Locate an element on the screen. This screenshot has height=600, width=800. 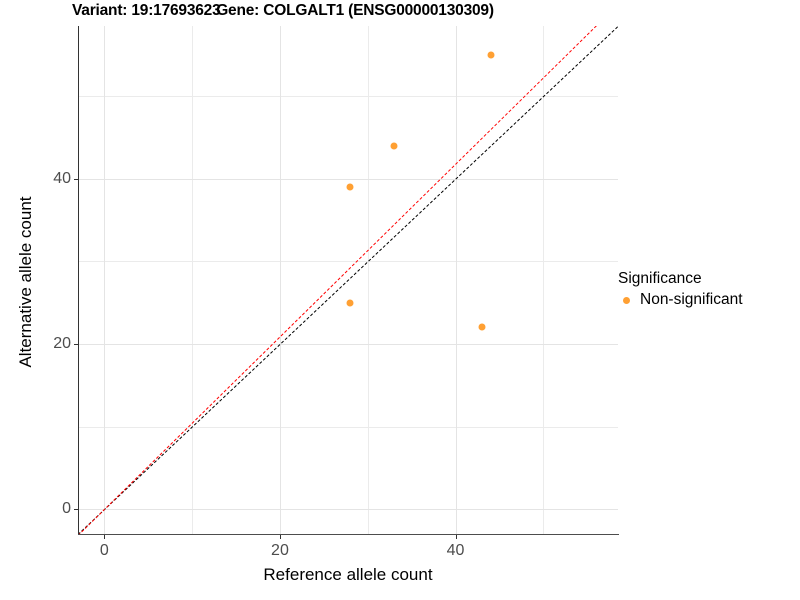
x-tick-label-0: 0 is located at coordinates (104, 550).